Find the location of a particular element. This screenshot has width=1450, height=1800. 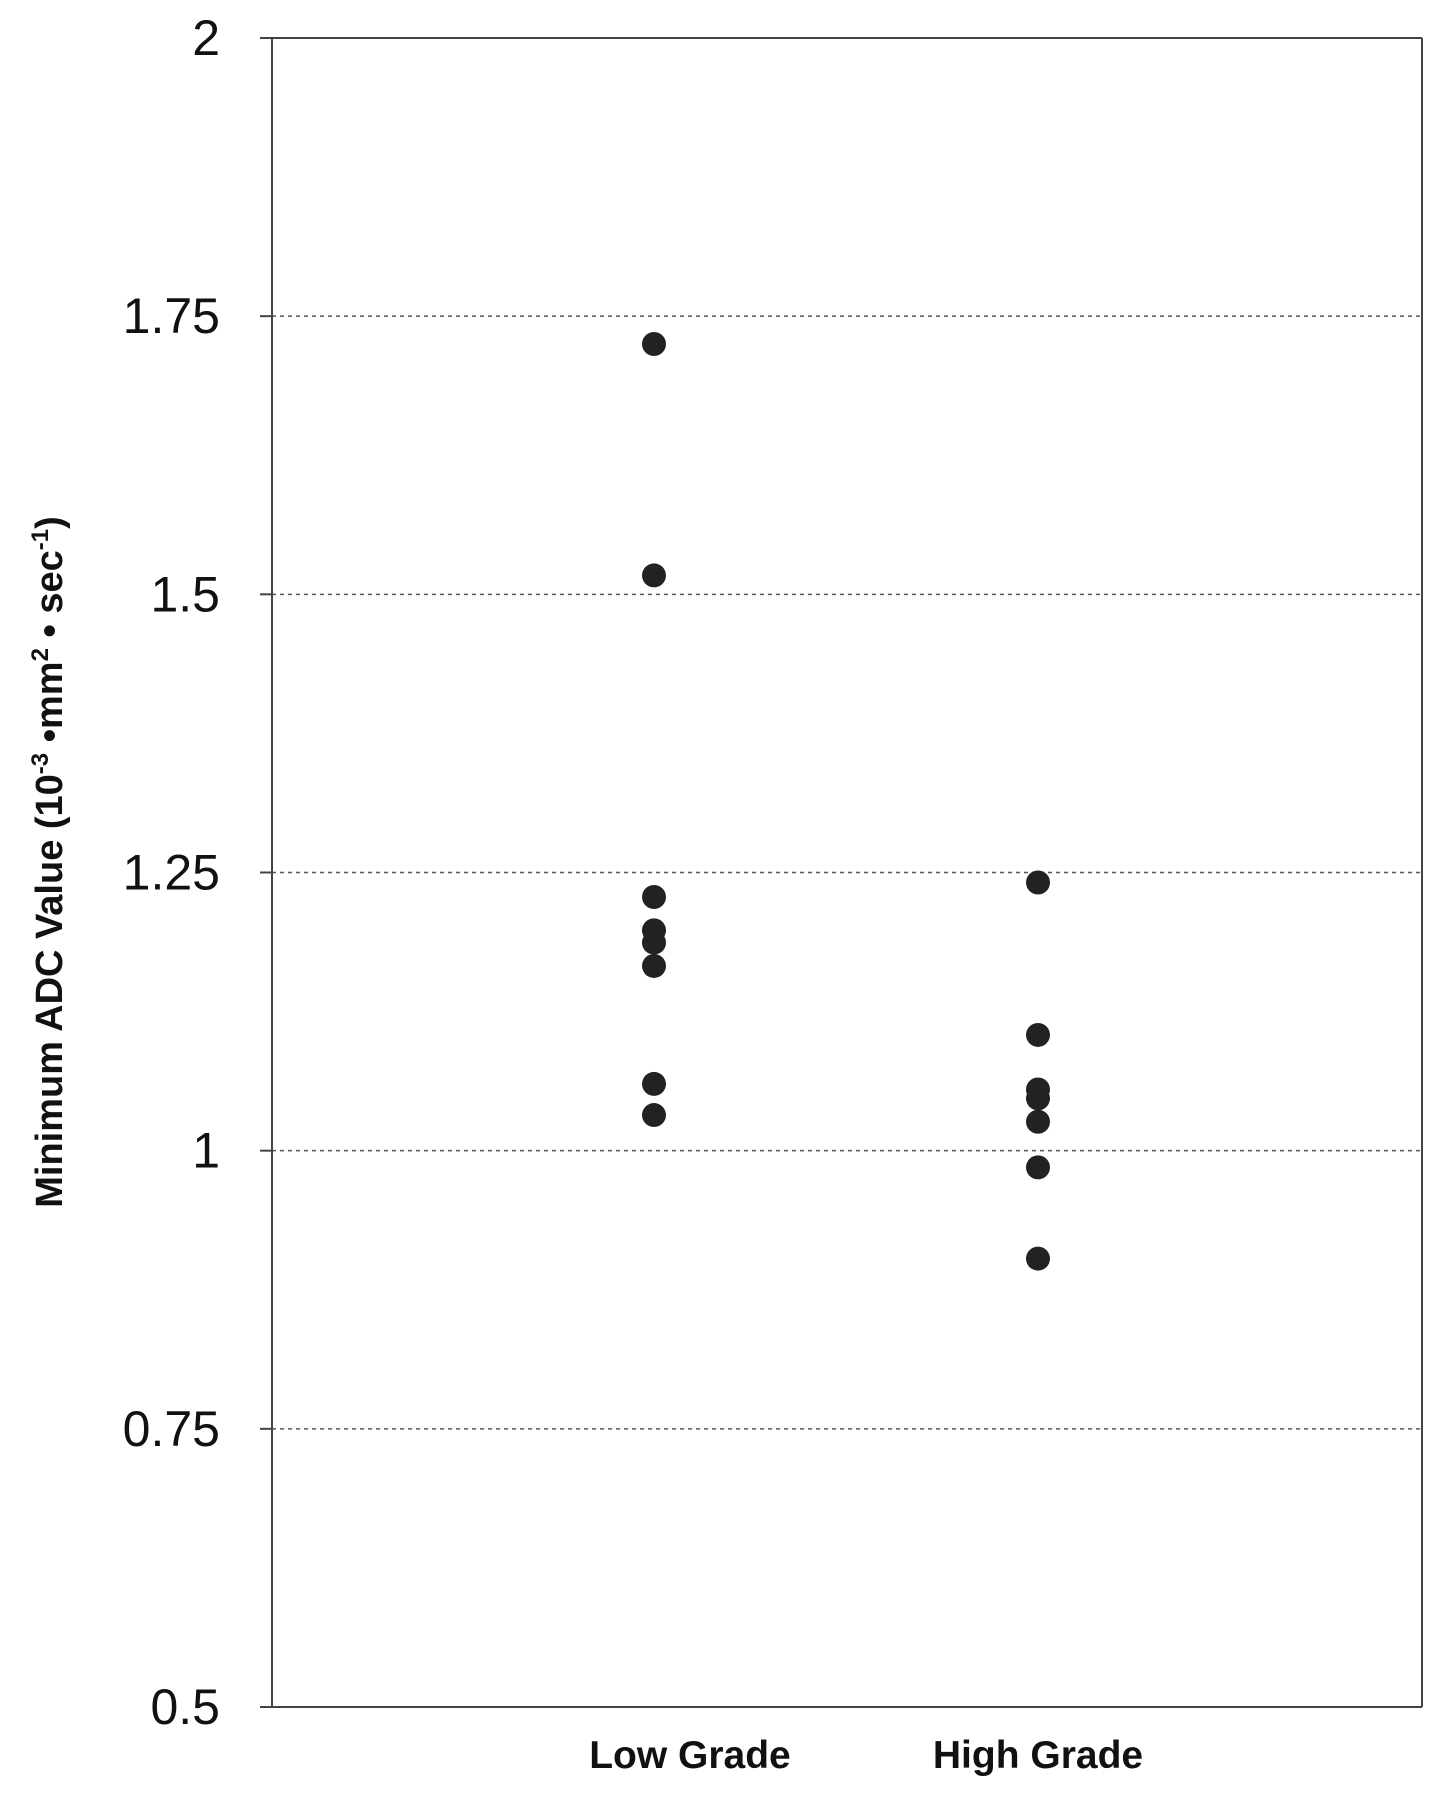

x-tick-labels: Low Grade High Grade is located at coordinates (866, 1755).